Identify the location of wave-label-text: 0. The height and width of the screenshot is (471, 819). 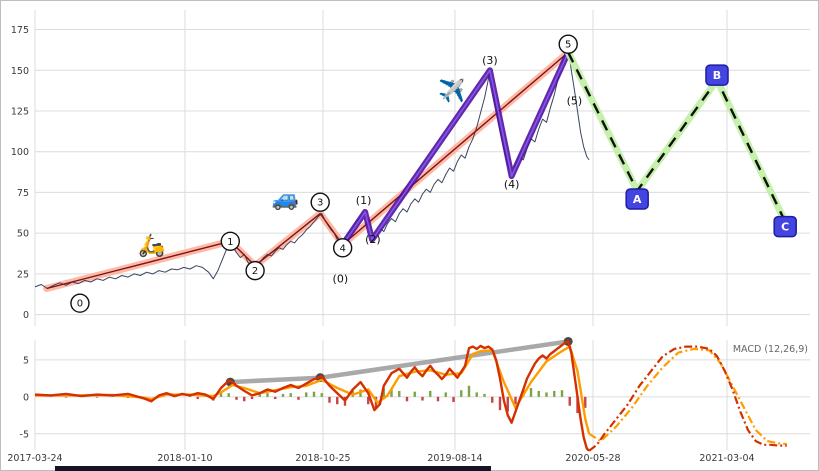
(80, 304).